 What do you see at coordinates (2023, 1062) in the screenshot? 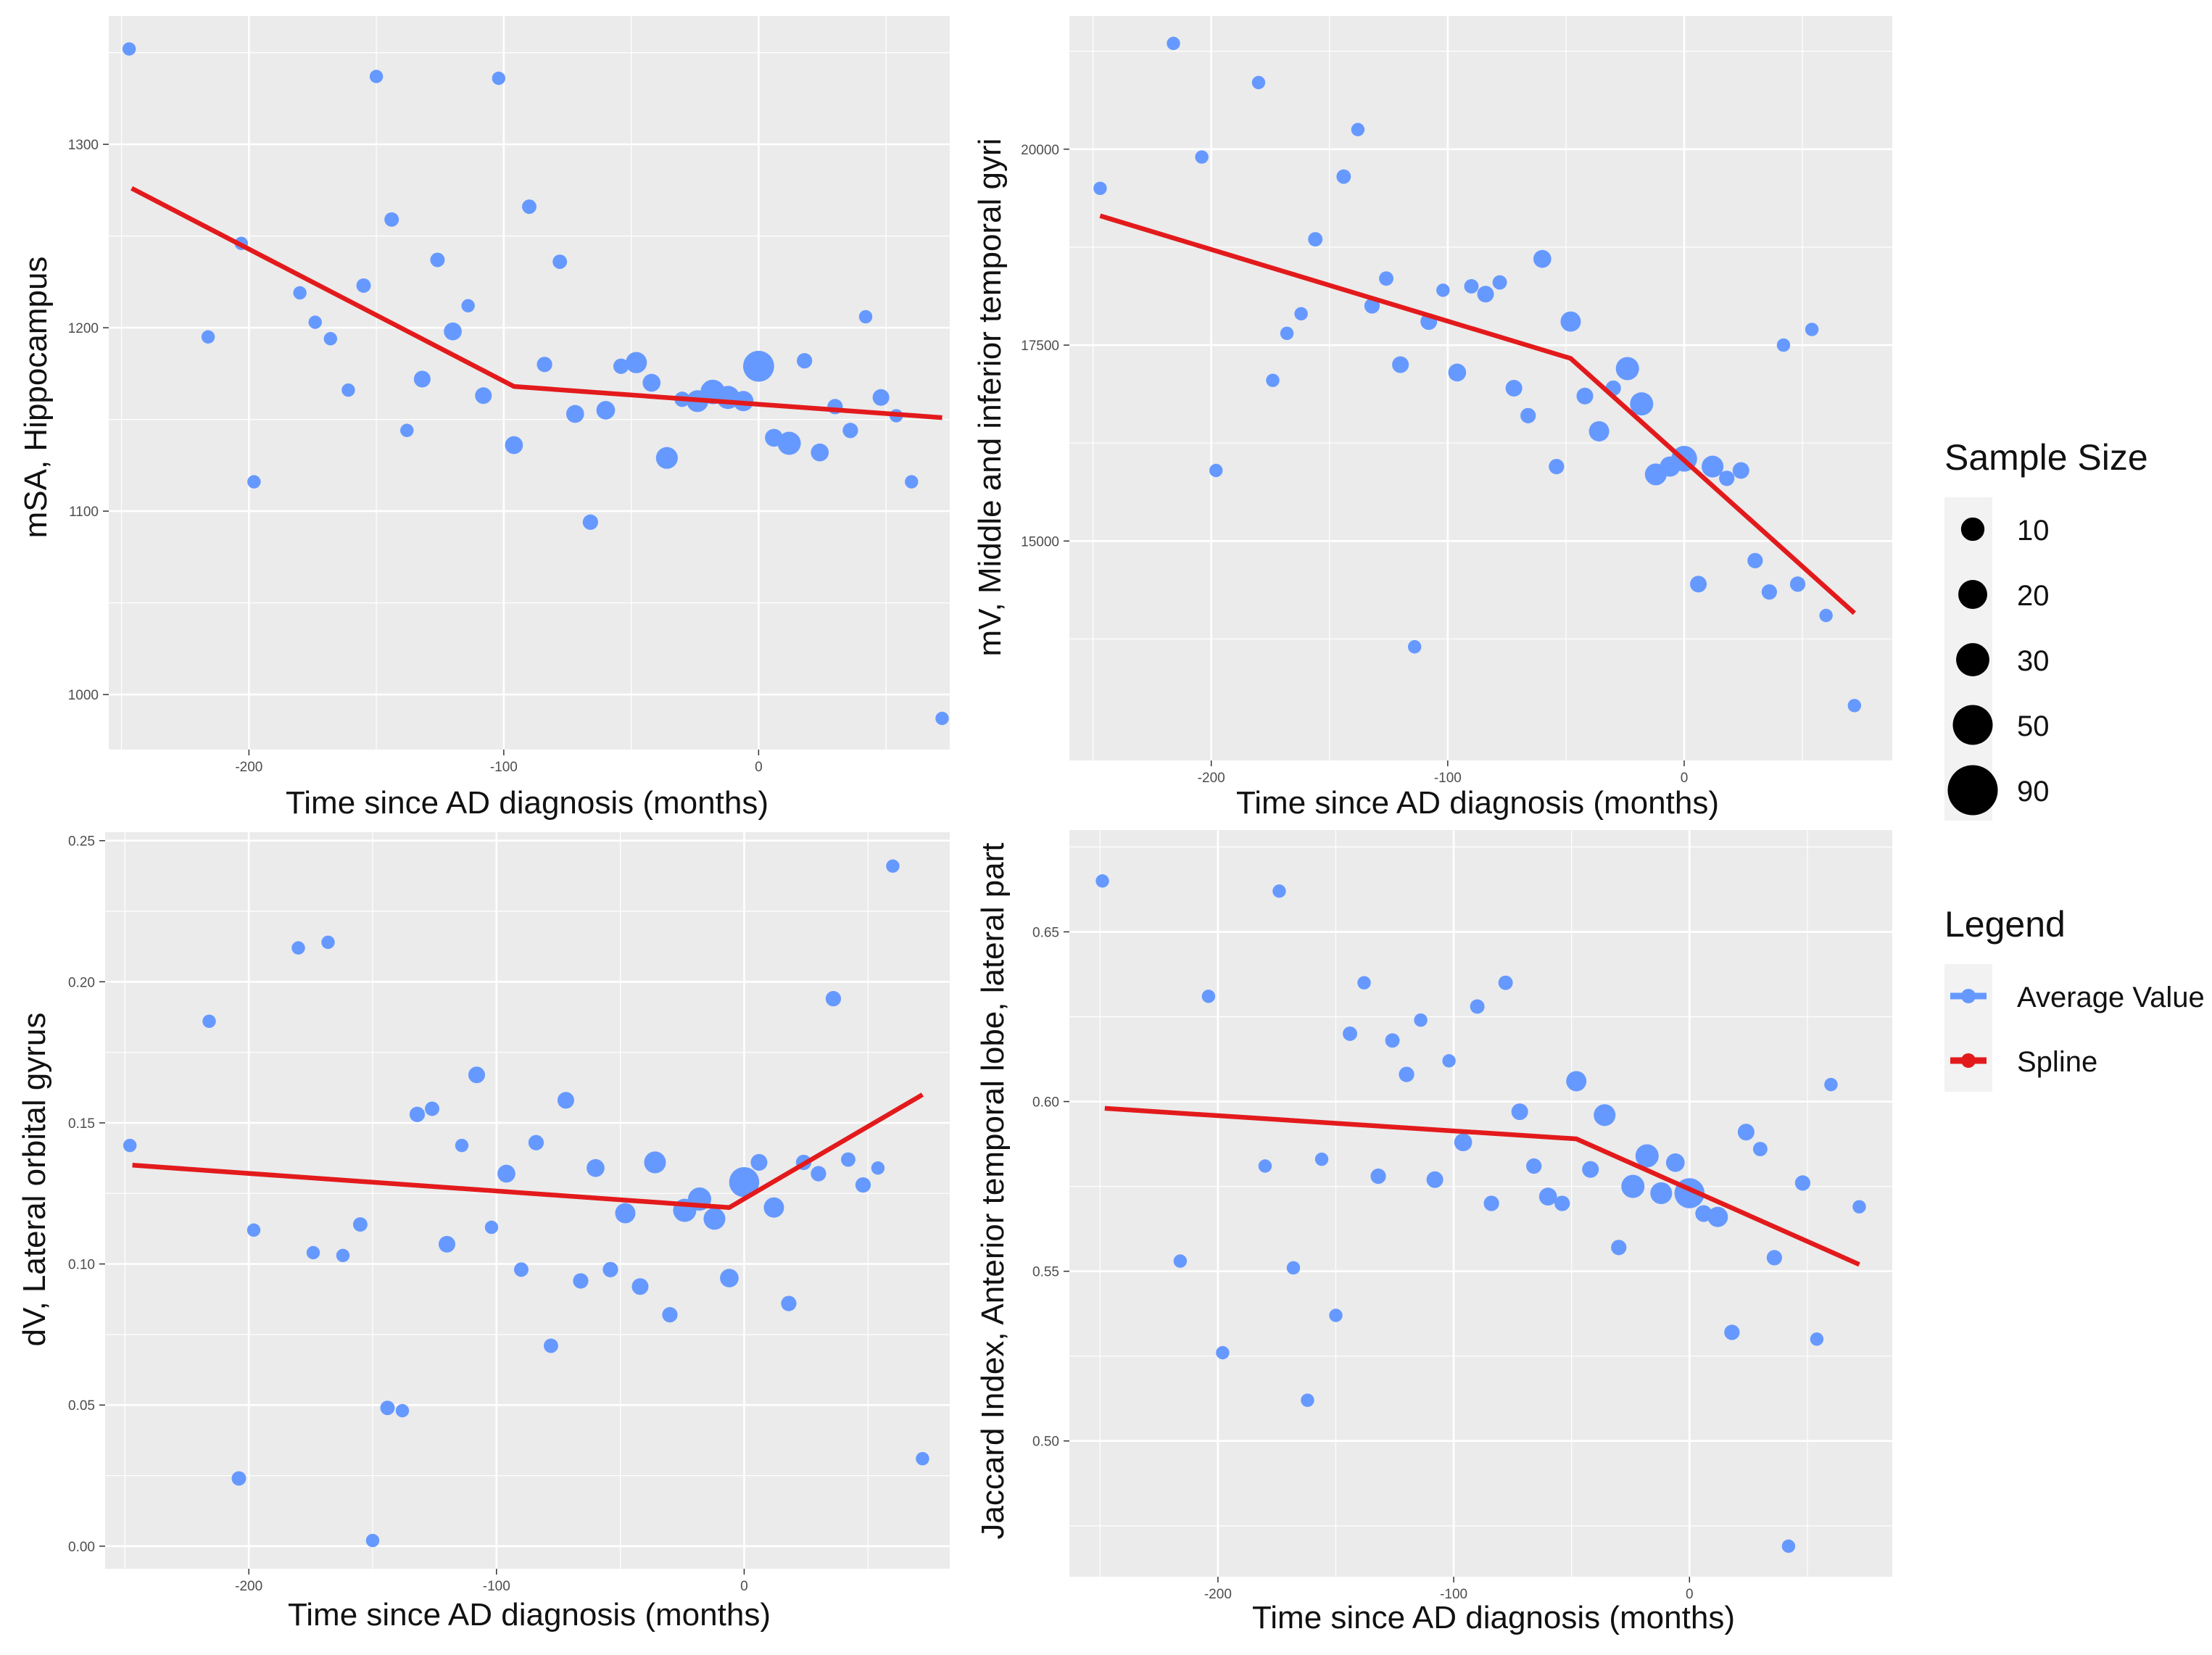
I see `legend-item-spline: Spline` at bounding box center [2023, 1062].